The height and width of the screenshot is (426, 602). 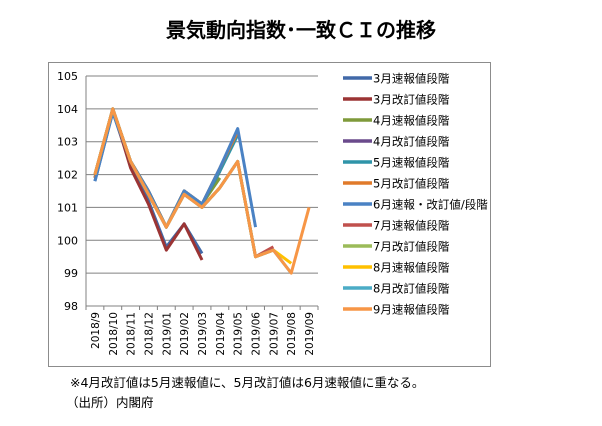 What do you see at coordinates (274, 334) in the screenshot?
I see `x-tick-label: 2019/07` at bounding box center [274, 334].